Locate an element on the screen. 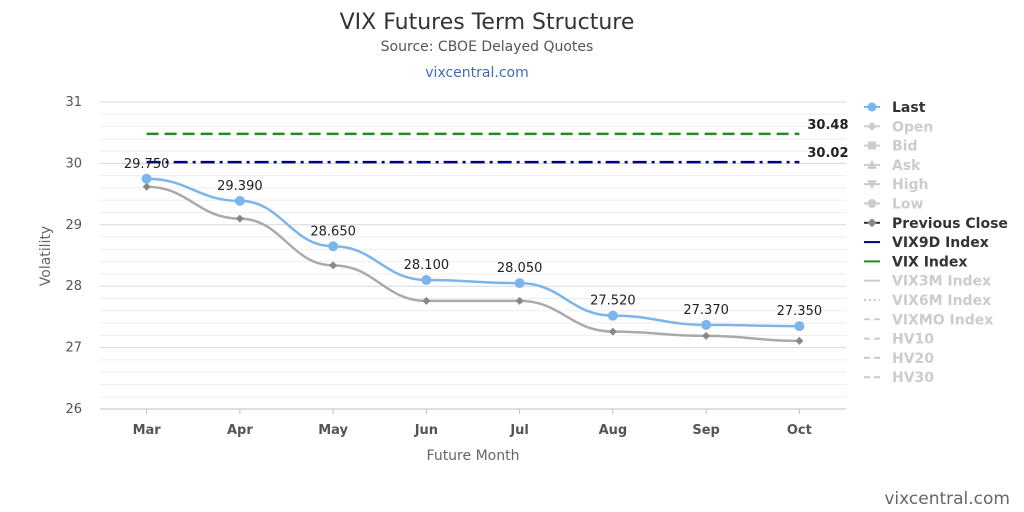  x-tick-label: Mar is located at coordinates (147, 430).